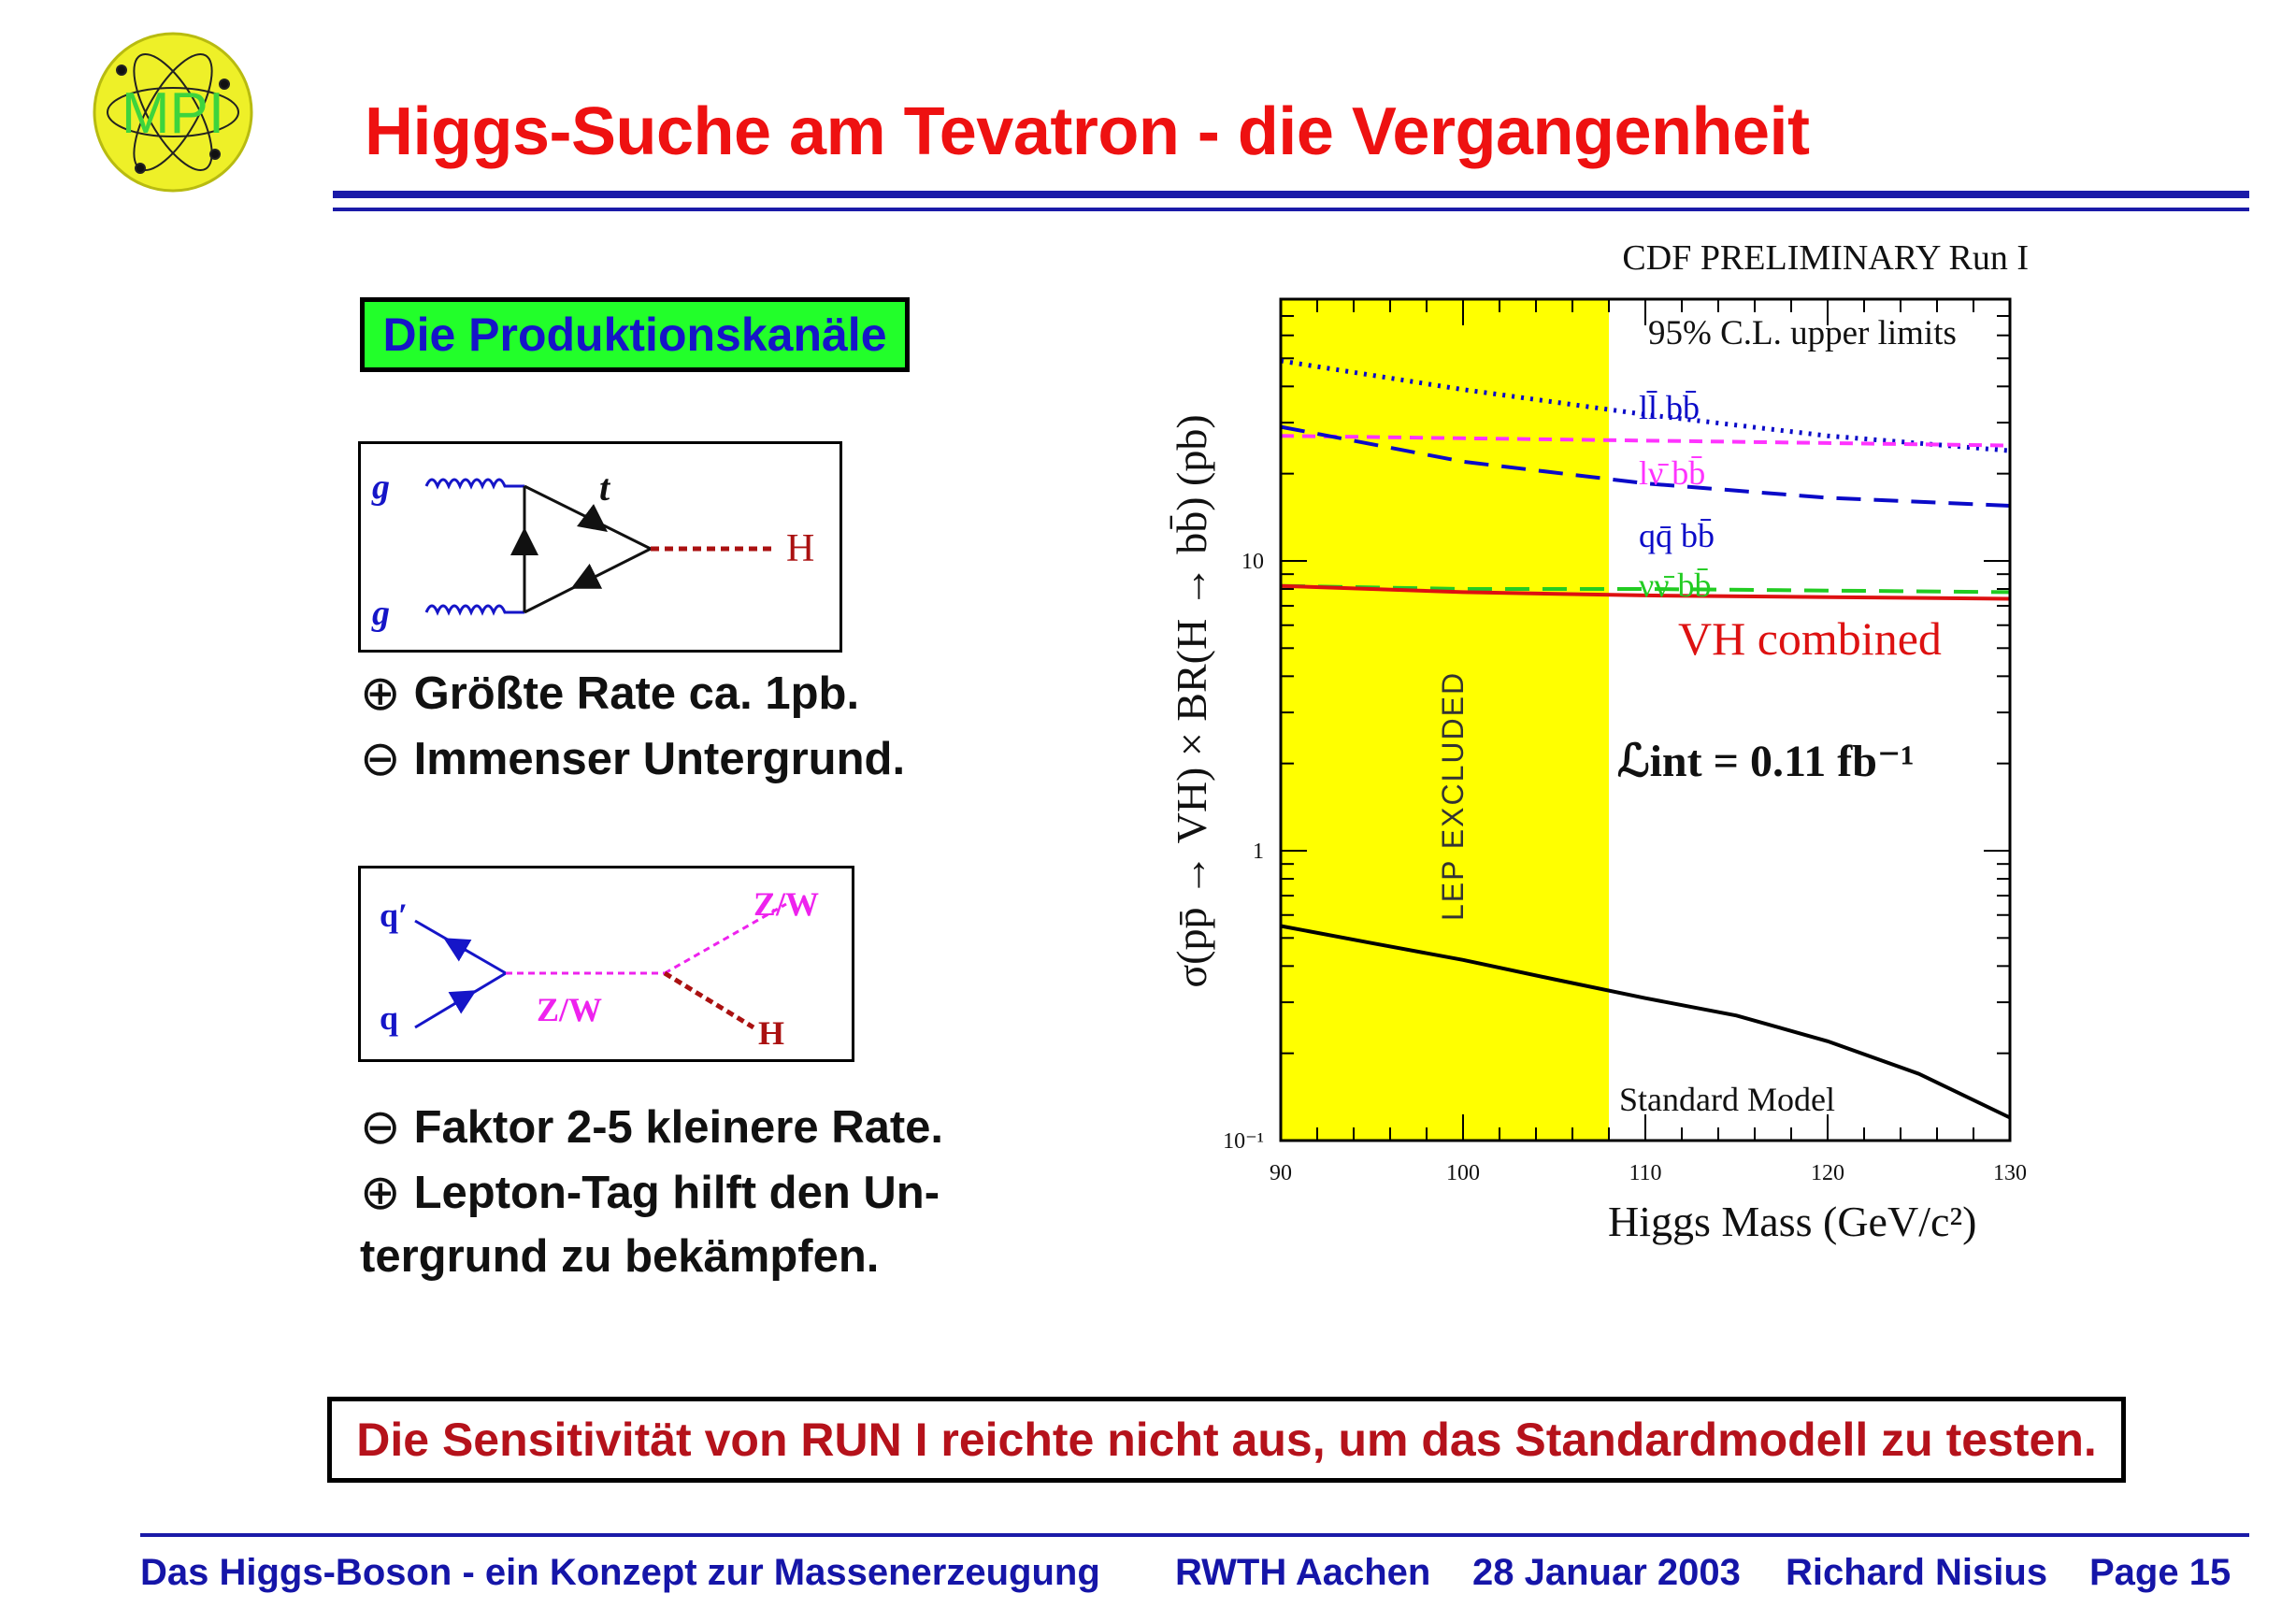 The image size is (2296, 1622). Describe the element at coordinates (569, 1009) in the screenshot. I see `boson-mid-label: Z/W` at that location.